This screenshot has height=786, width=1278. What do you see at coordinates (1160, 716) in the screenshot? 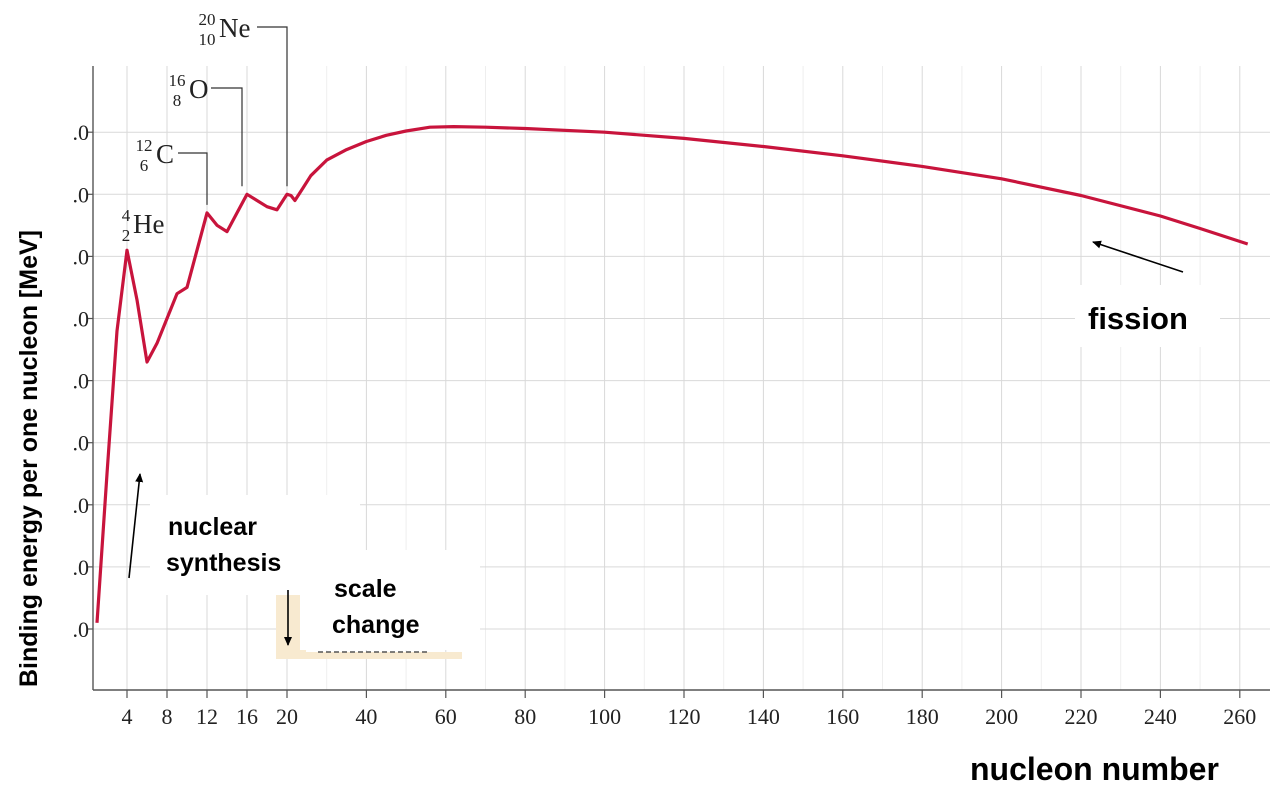
I see `x-tick-label: 240` at bounding box center [1160, 716].